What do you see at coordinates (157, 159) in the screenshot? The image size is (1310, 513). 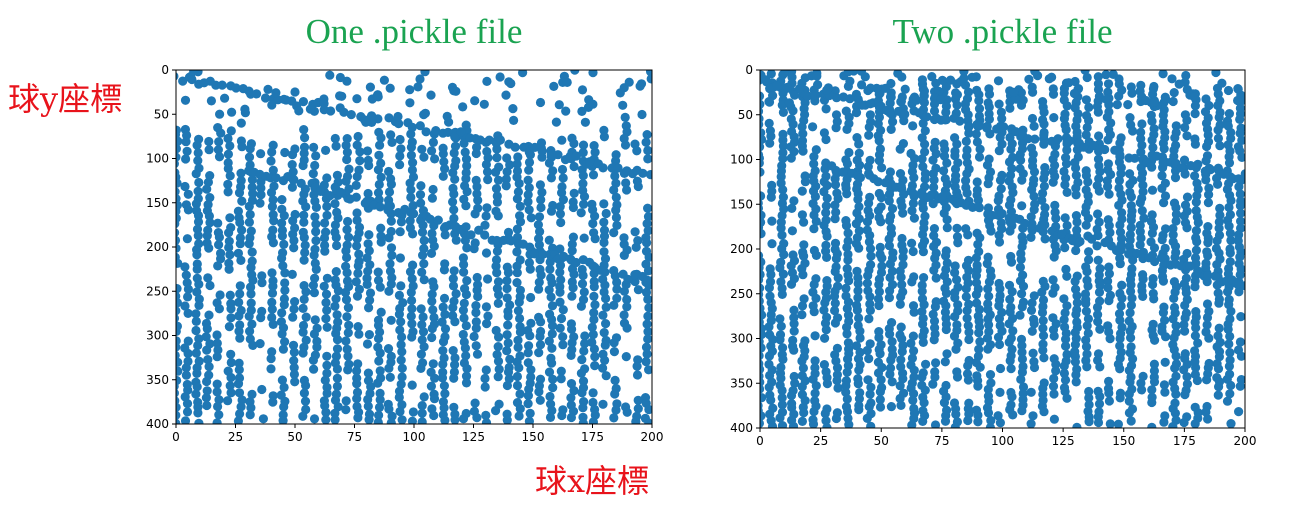 I see `y-tick-label: 100` at bounding box center [157, 159].